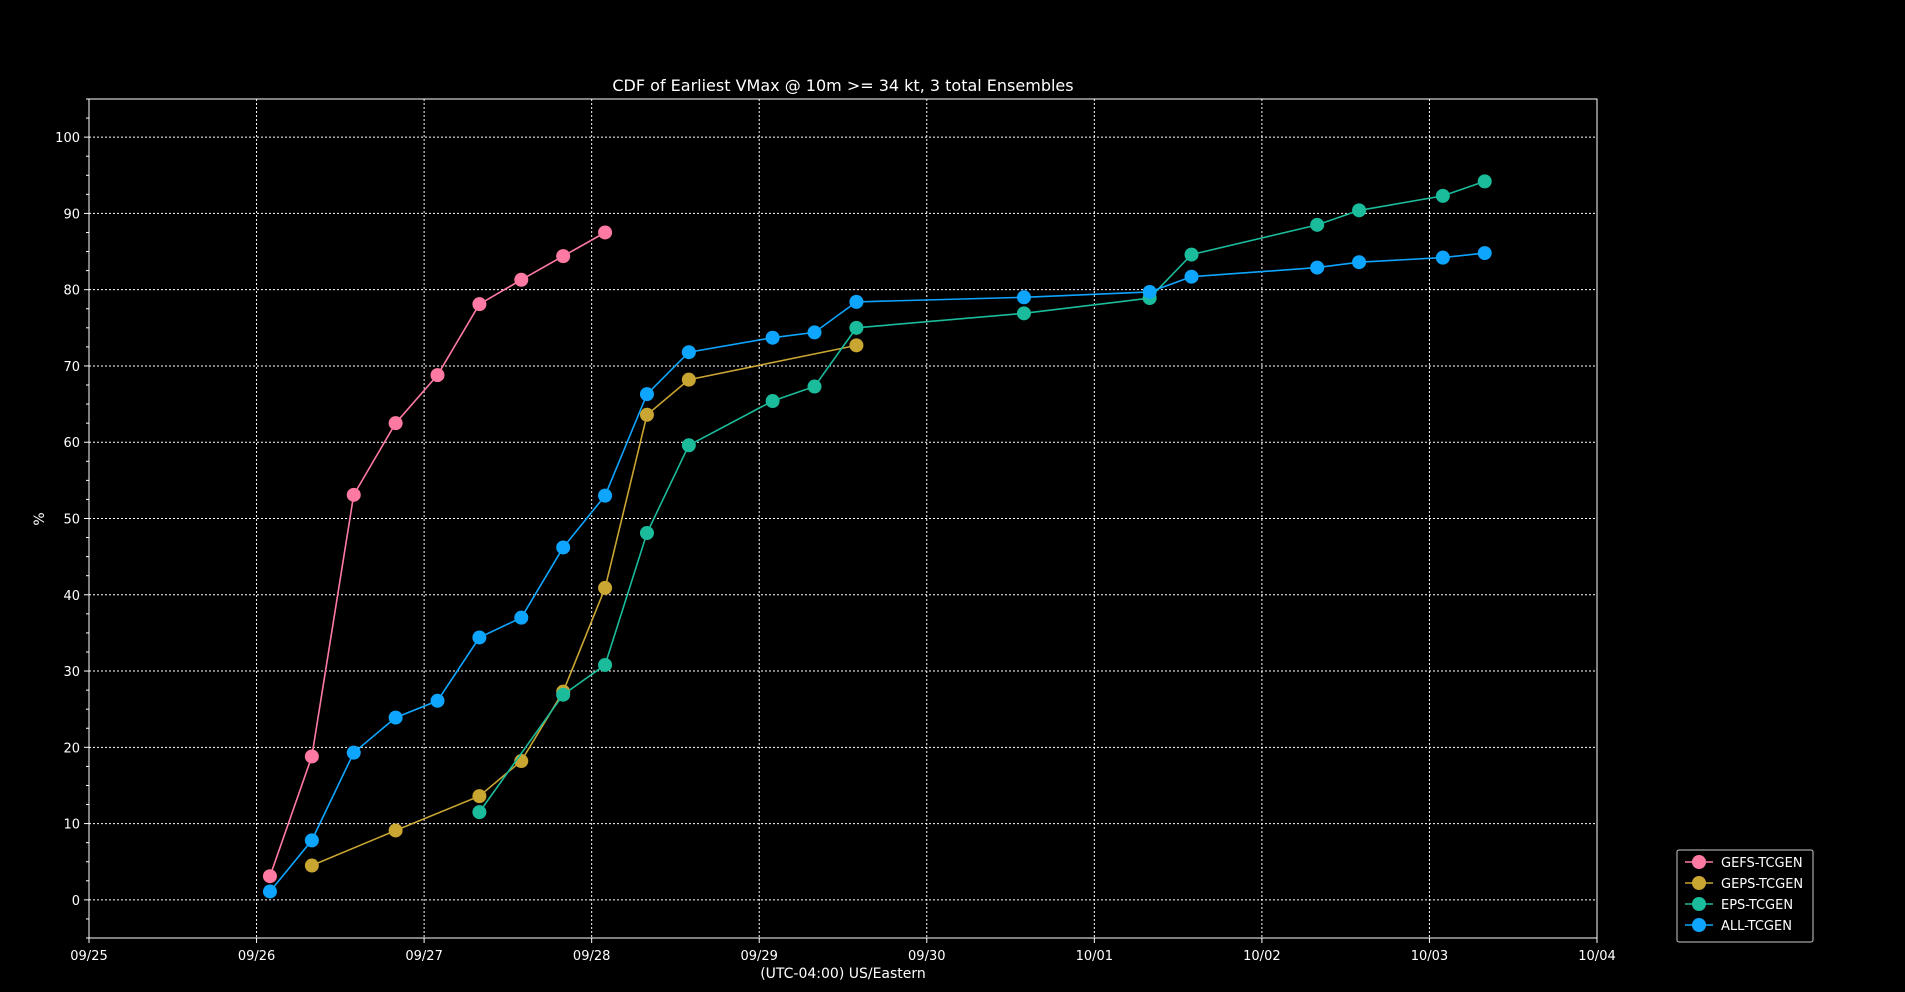  I want to click on y-tick-label: 40, so click(71, 596).